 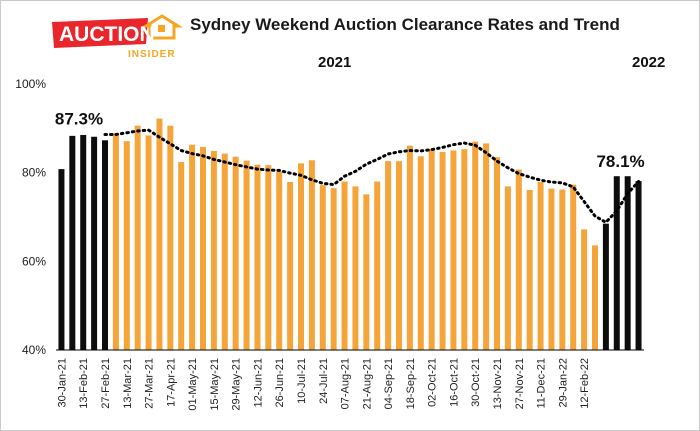 What do you see at coordinates (498, 383) in the screenshot?
I see `x-tick-label: 13-Nov-21` at bounding box center [498, 383].